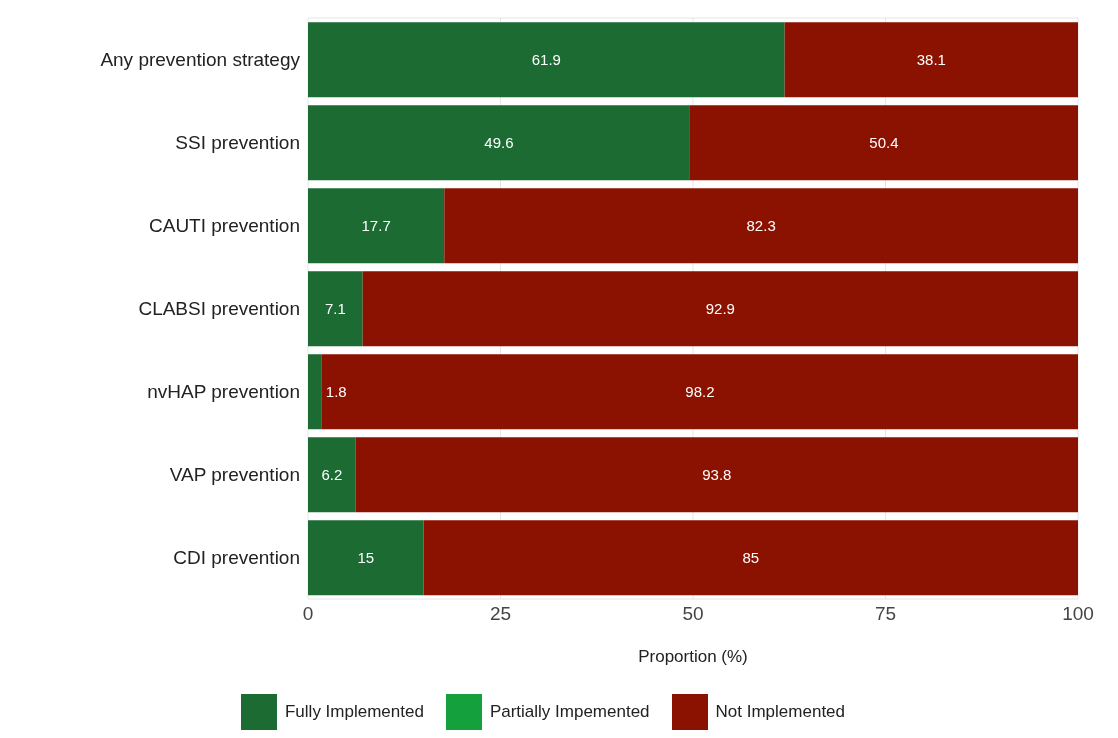 This screenshot has width=1118, height=738. I want to click on x-tick-label: 25, so click(500, 614).